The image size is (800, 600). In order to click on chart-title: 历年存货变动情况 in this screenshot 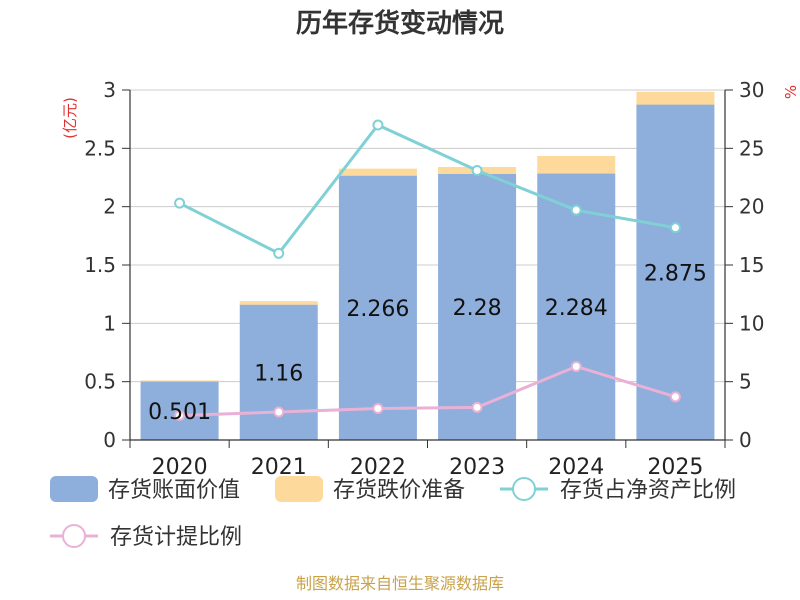, I will do `click(400, 23)`.